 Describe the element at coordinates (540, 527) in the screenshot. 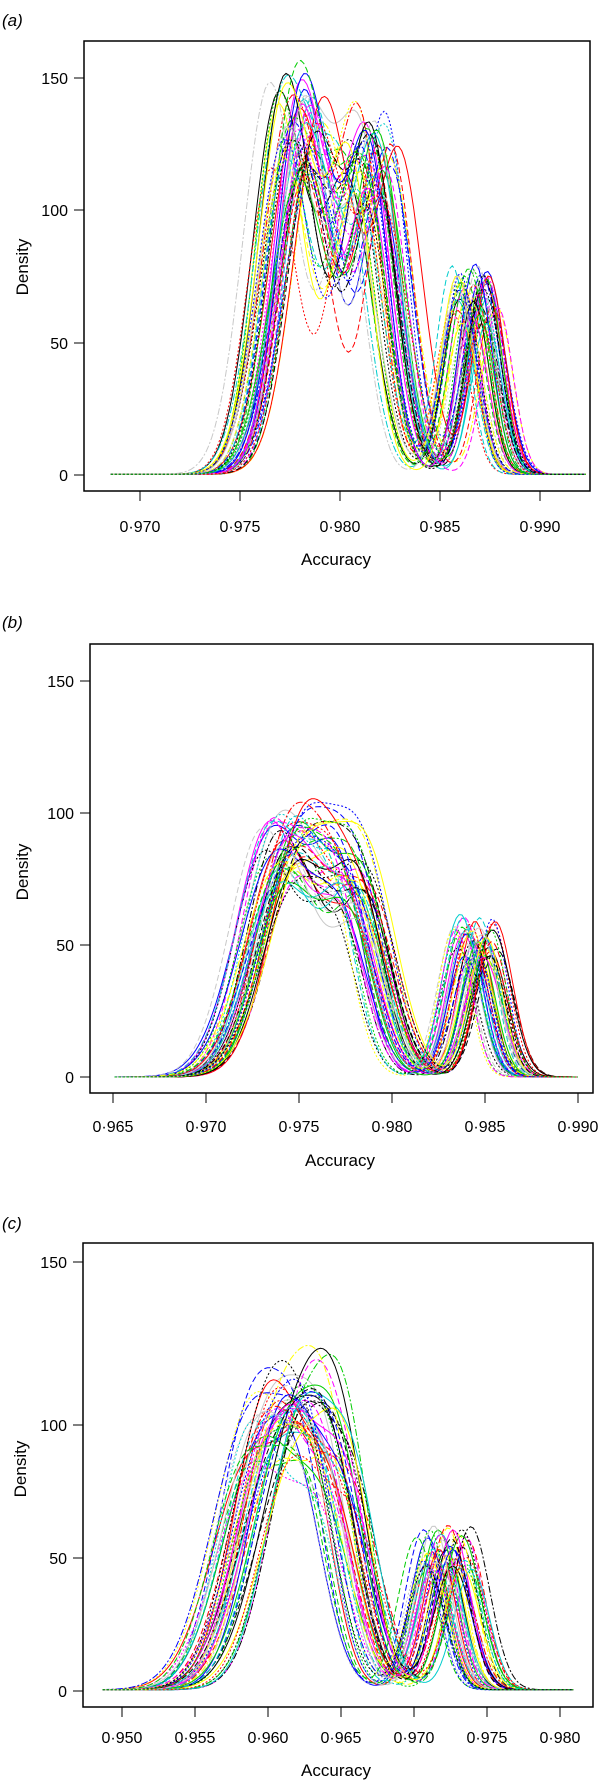

I see `panel-a-x-tick-label: 0·990` at that location.